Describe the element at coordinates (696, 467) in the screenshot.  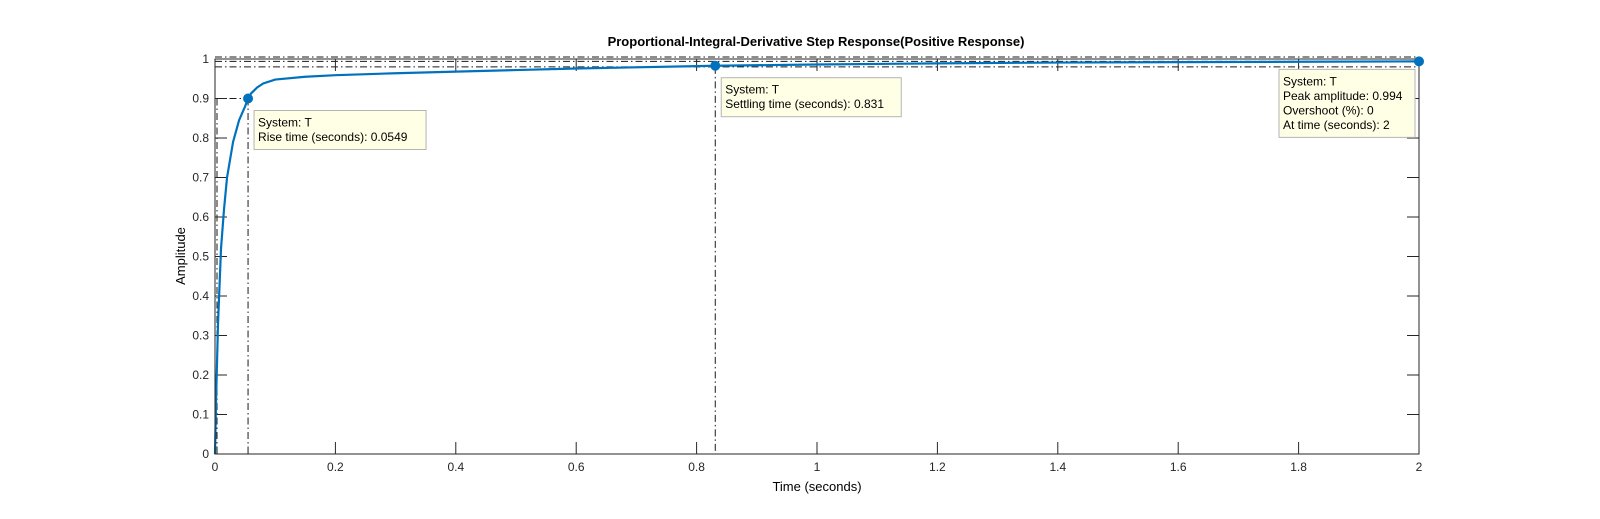
I see `x-tick-label: 0.8` at that location.